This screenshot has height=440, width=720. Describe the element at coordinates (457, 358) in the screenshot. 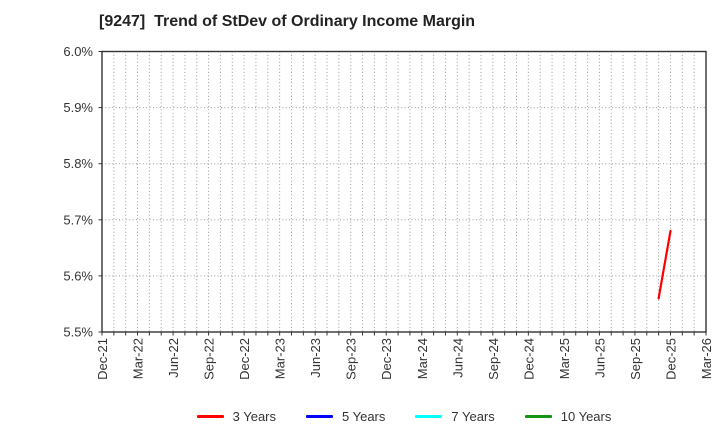

I see `x-tick-label: Jun-24` at that location.